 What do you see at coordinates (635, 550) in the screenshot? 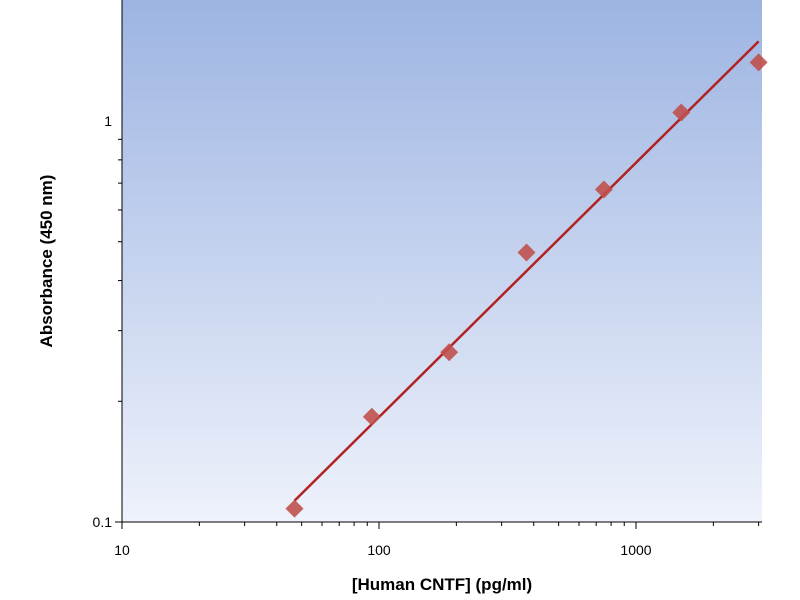
I see `x-tick-label: 1000` at bounding box center [635, 550].